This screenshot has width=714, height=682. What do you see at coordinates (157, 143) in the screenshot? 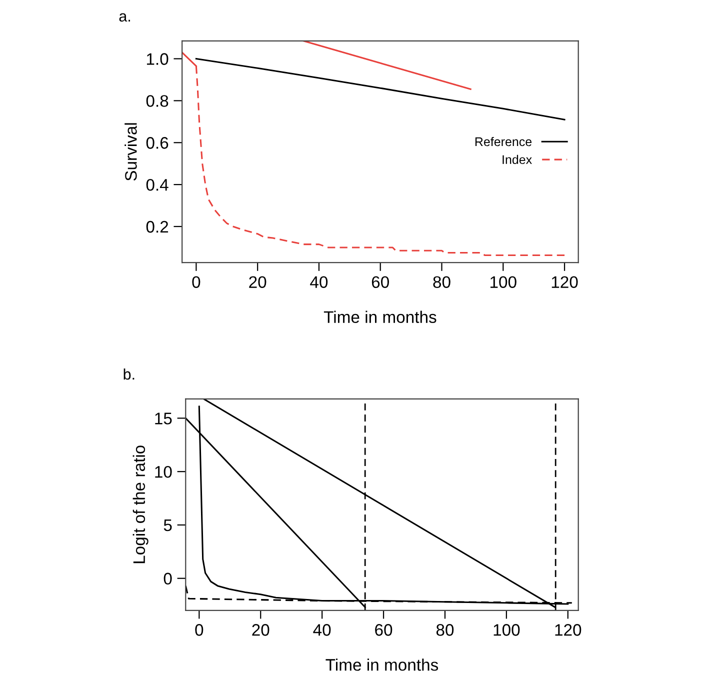
I see `y-tick-label: 0.6` at bounding box center [157, 143].